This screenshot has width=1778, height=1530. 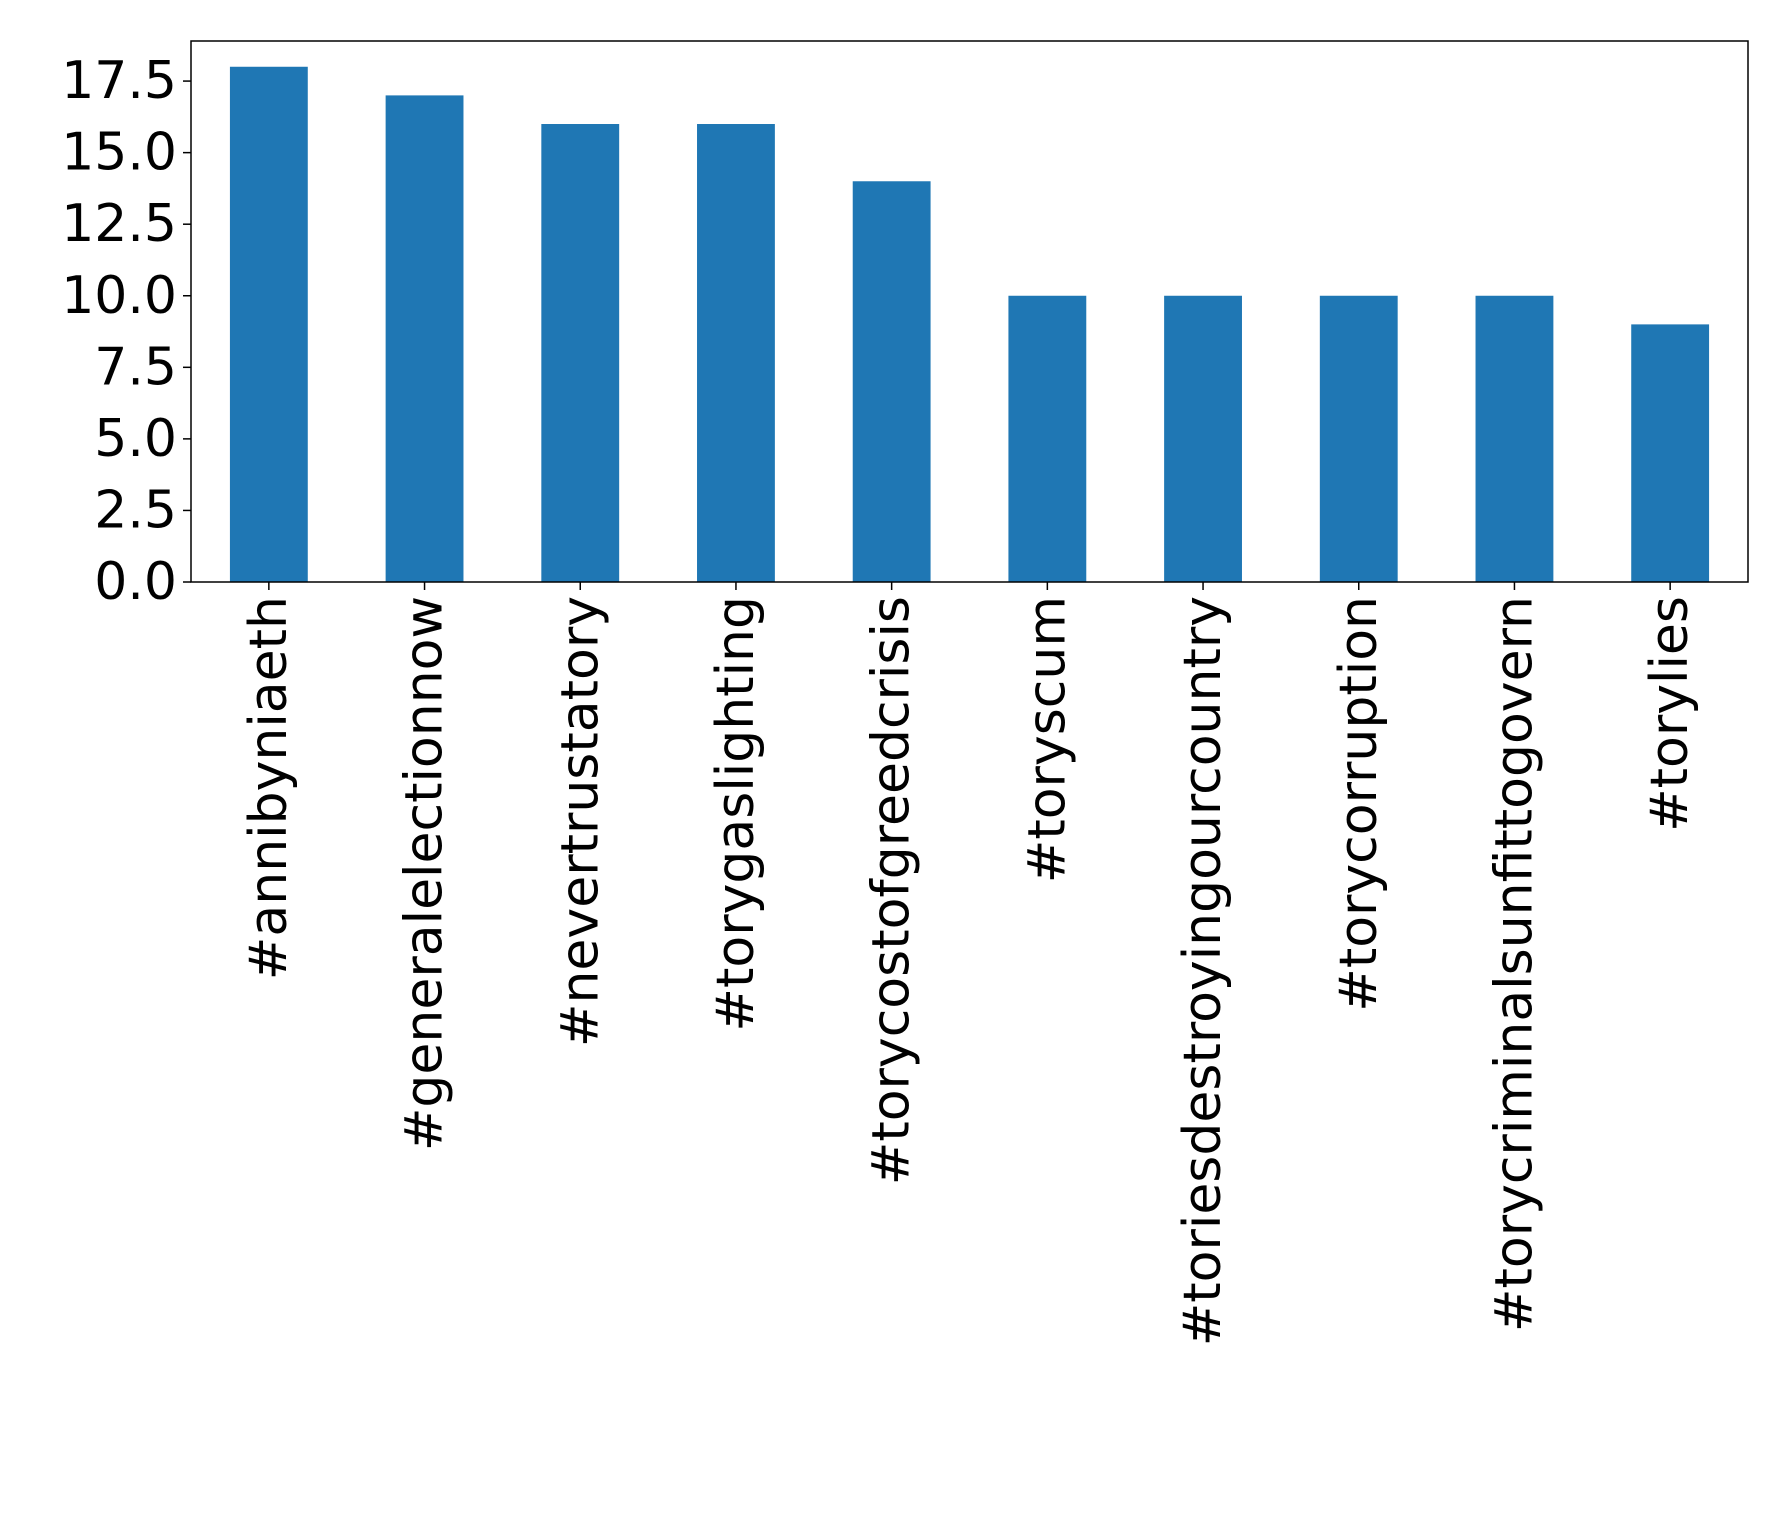 What do you see at coordinates (269, 788) in the screenshot?
I see `x-tick-label: #annibyniaeth` at bounding box center [269, 788].